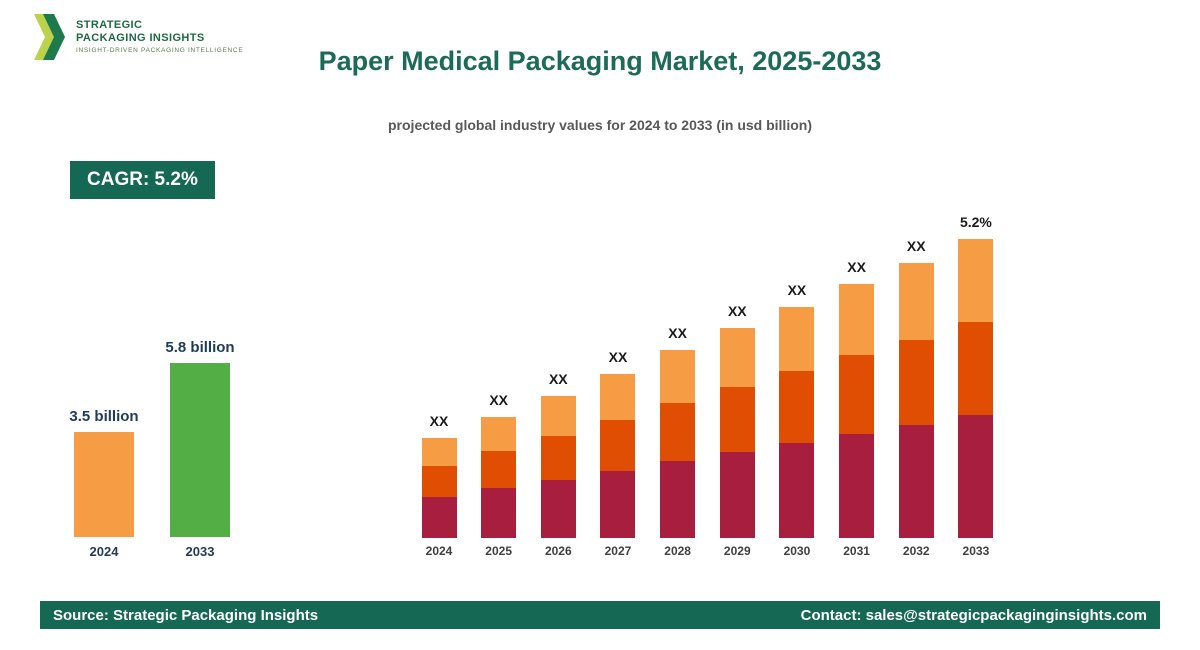 Image resolution: width=1200 pixels, height=650 pixels. I want to click on bar-2033, so click(200, 450).